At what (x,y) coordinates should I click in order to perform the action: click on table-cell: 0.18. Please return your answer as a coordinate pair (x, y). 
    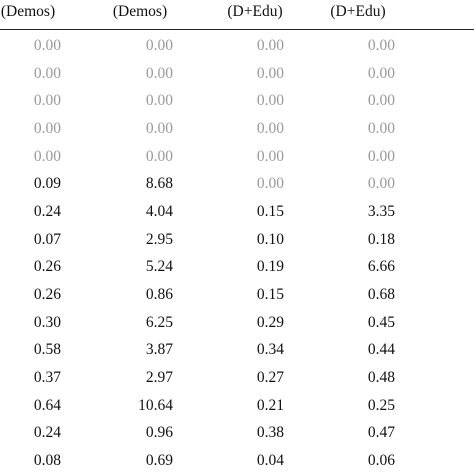
    Looking at the image, I should click on (381, 239).